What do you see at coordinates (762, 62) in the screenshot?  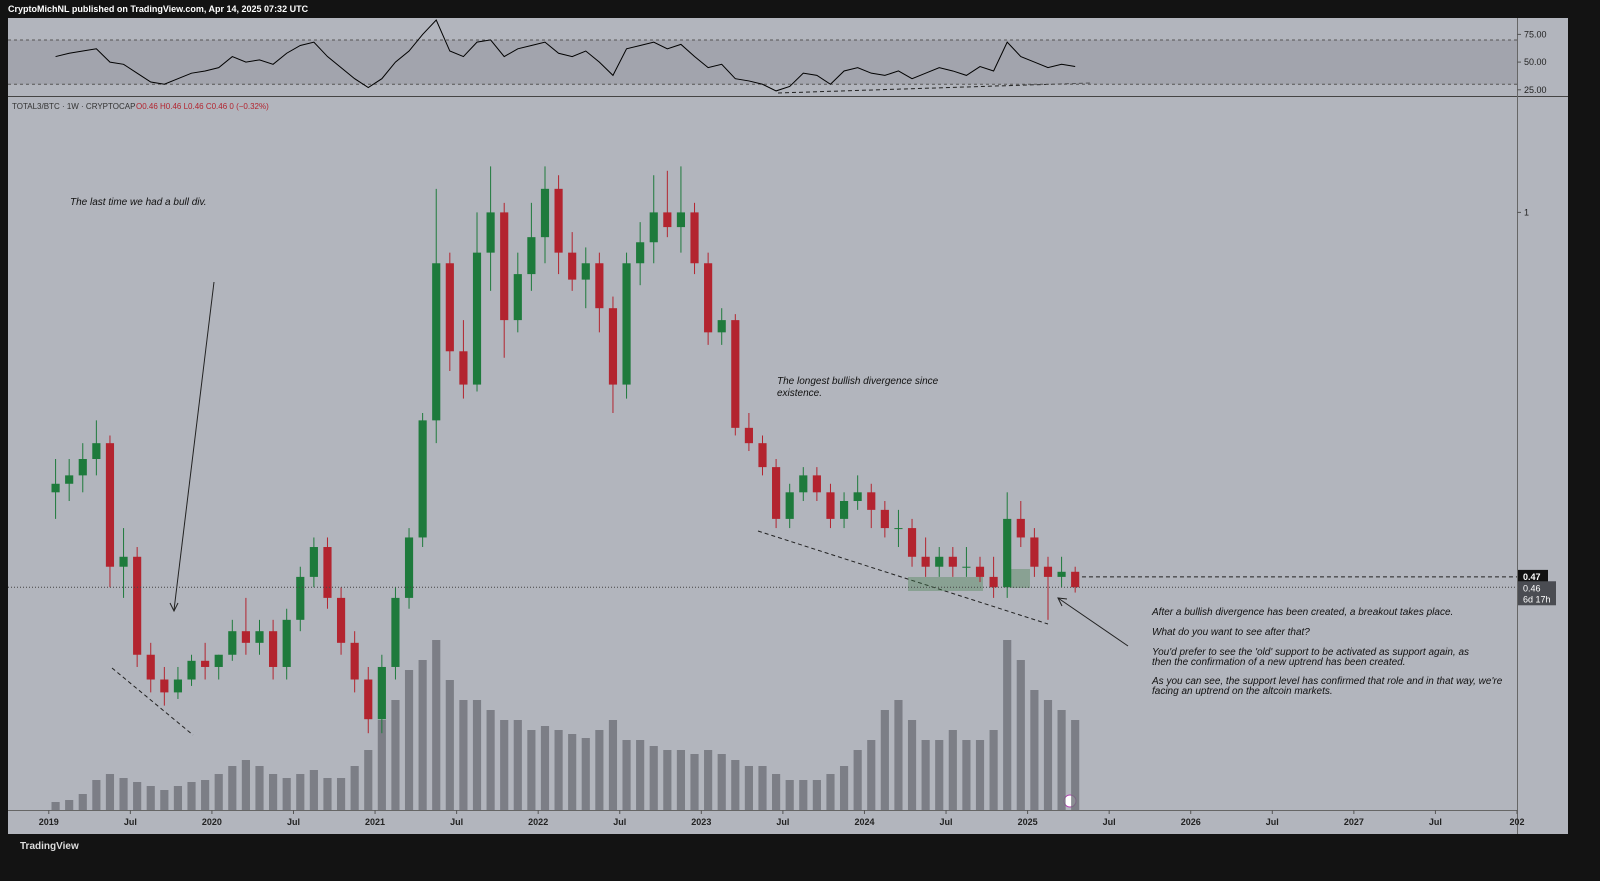 I see `rsi-band` at bounding box center [762, 62].